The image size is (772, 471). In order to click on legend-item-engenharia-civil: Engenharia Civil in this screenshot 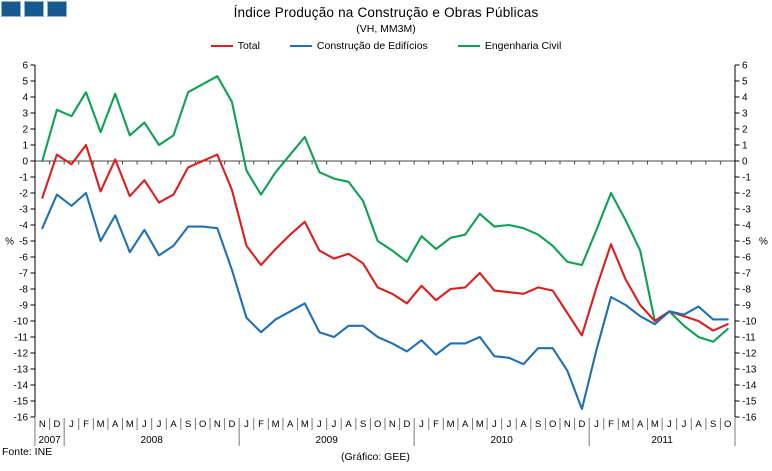, I will do `click(509, 46)`.